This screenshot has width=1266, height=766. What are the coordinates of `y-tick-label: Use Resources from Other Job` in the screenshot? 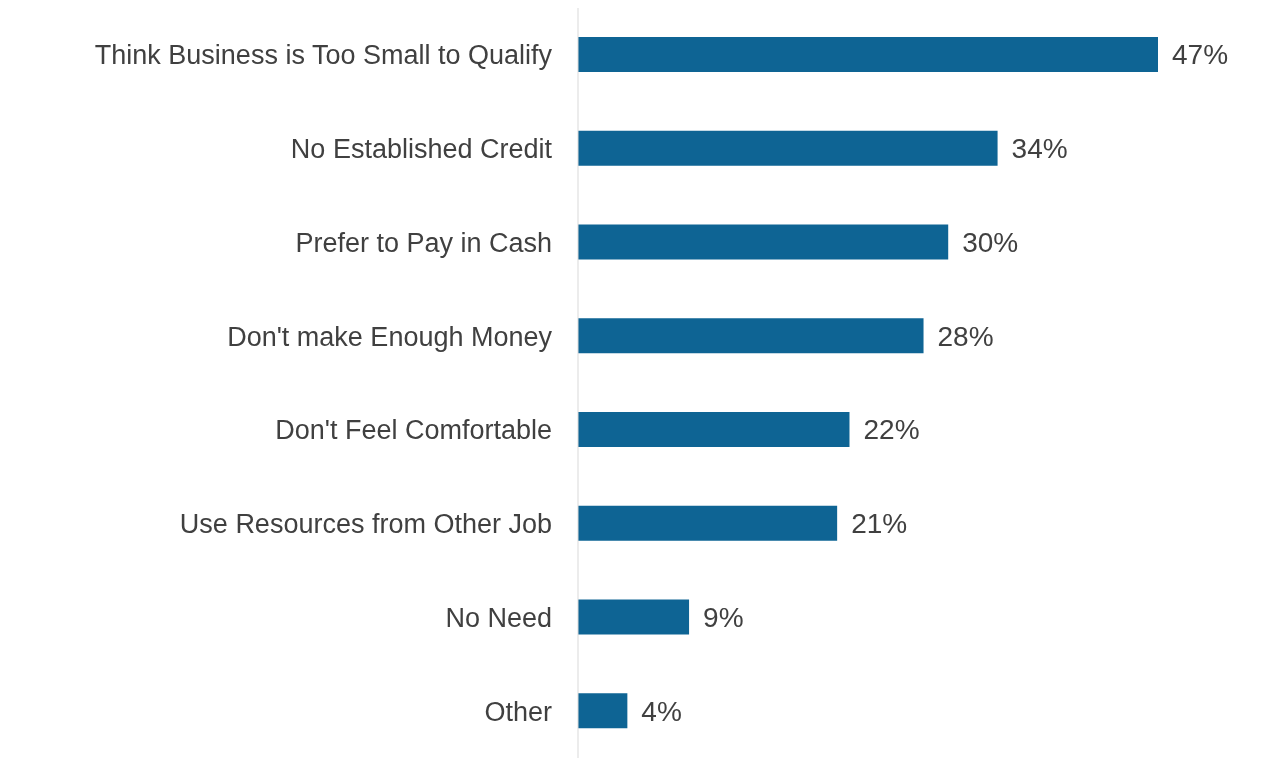 It's located at (365, 524).